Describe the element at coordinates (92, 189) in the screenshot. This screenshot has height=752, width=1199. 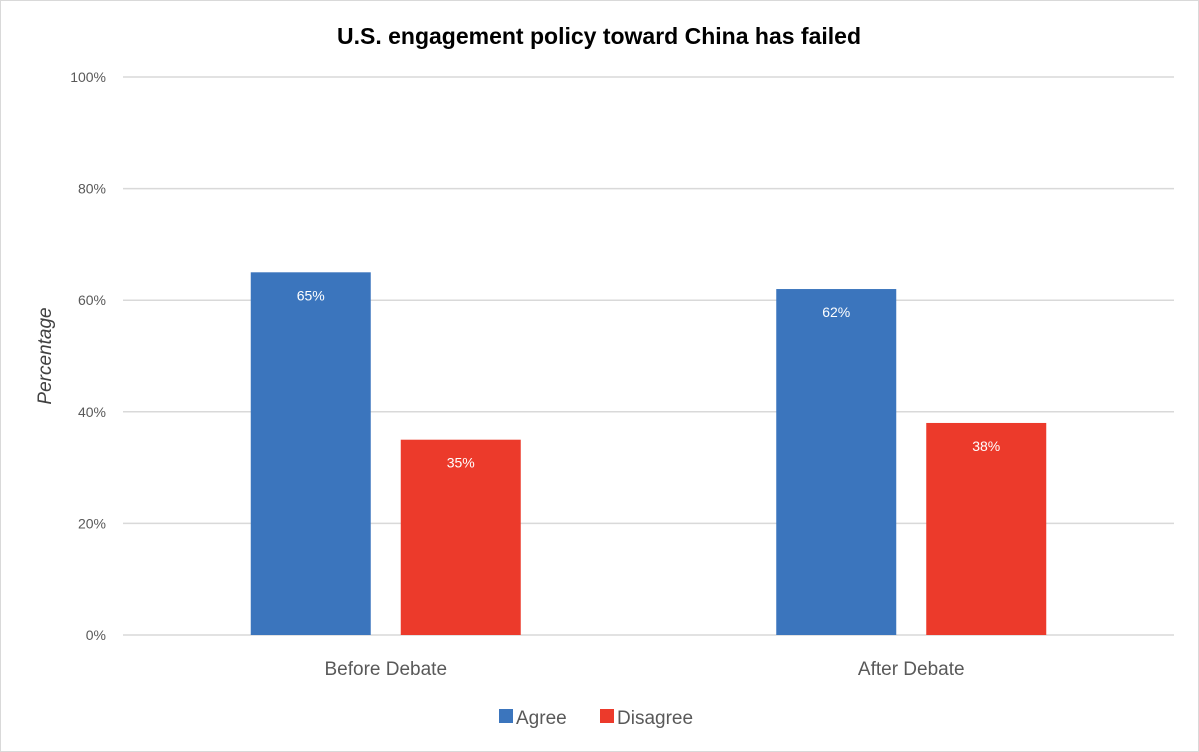
I see `y-tick-label: 80%` at that location.